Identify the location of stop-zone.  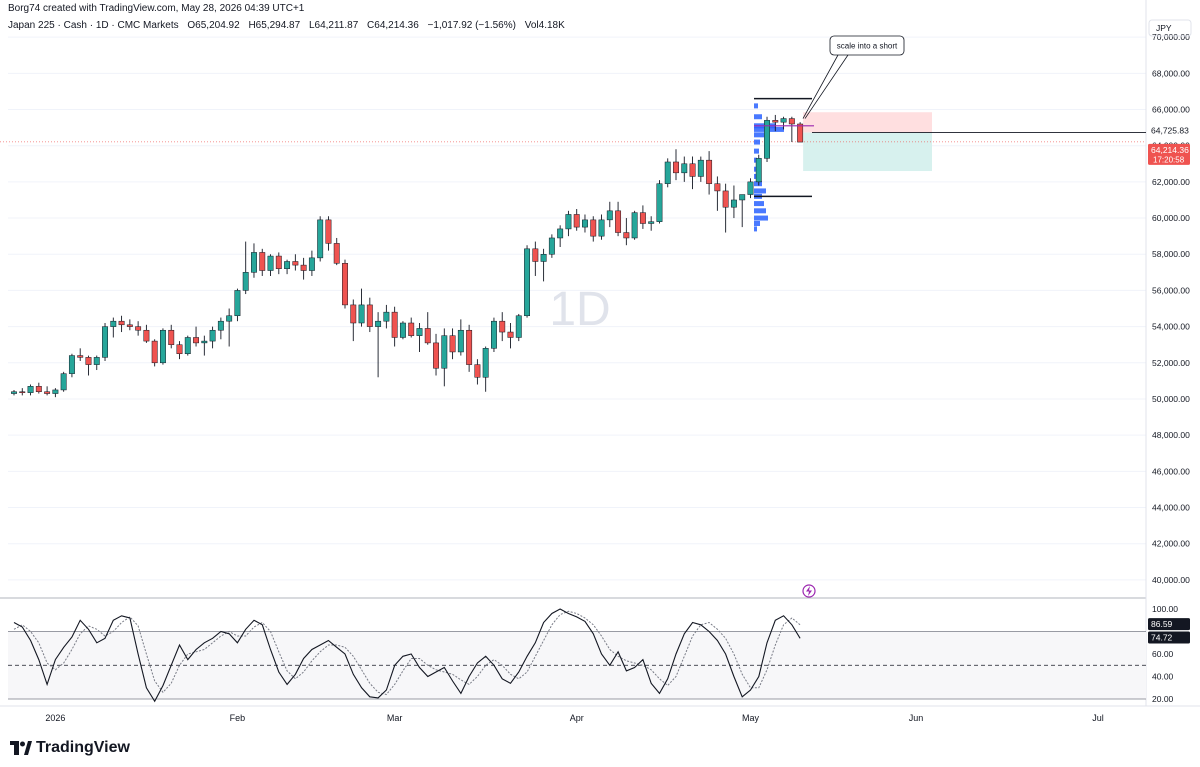
(867, 122).